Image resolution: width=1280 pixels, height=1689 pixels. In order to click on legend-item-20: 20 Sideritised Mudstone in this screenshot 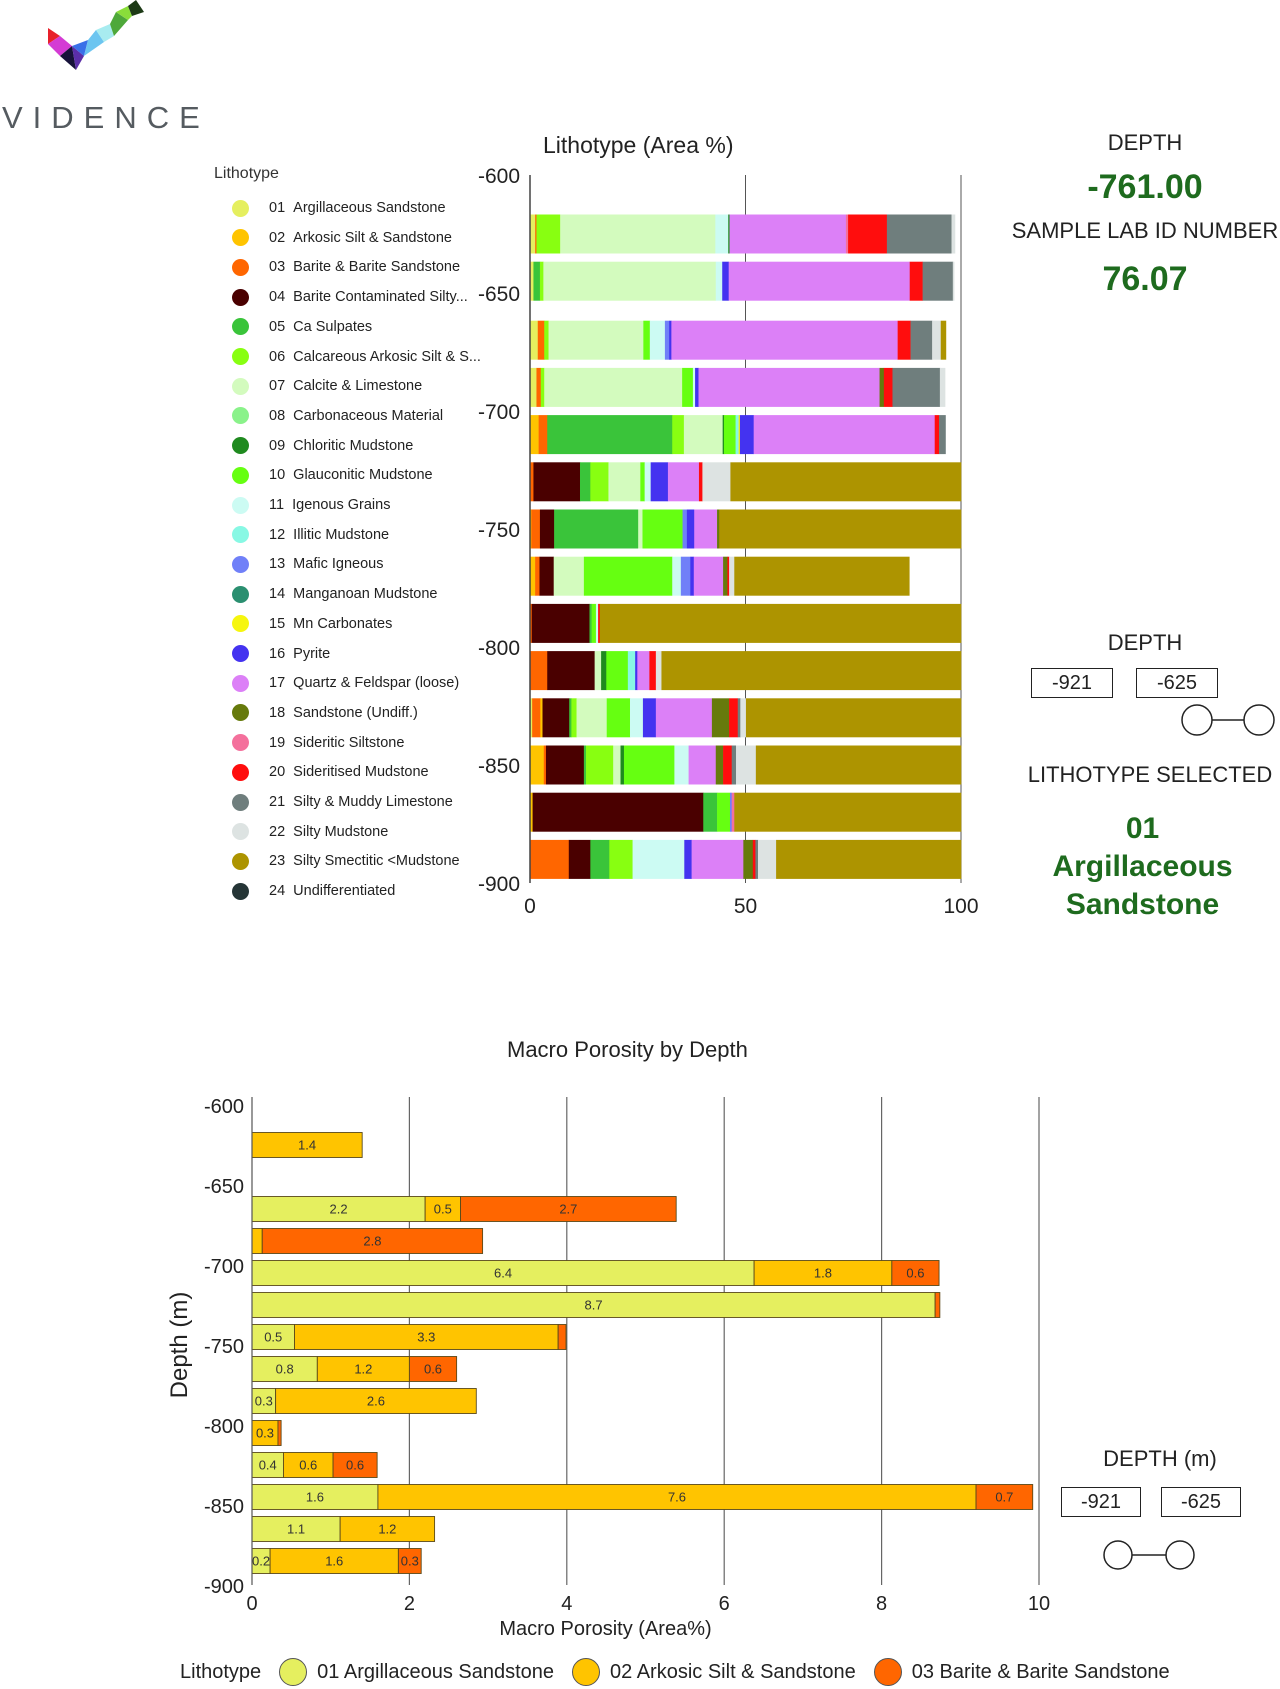, I will do `click(330, 772)`.